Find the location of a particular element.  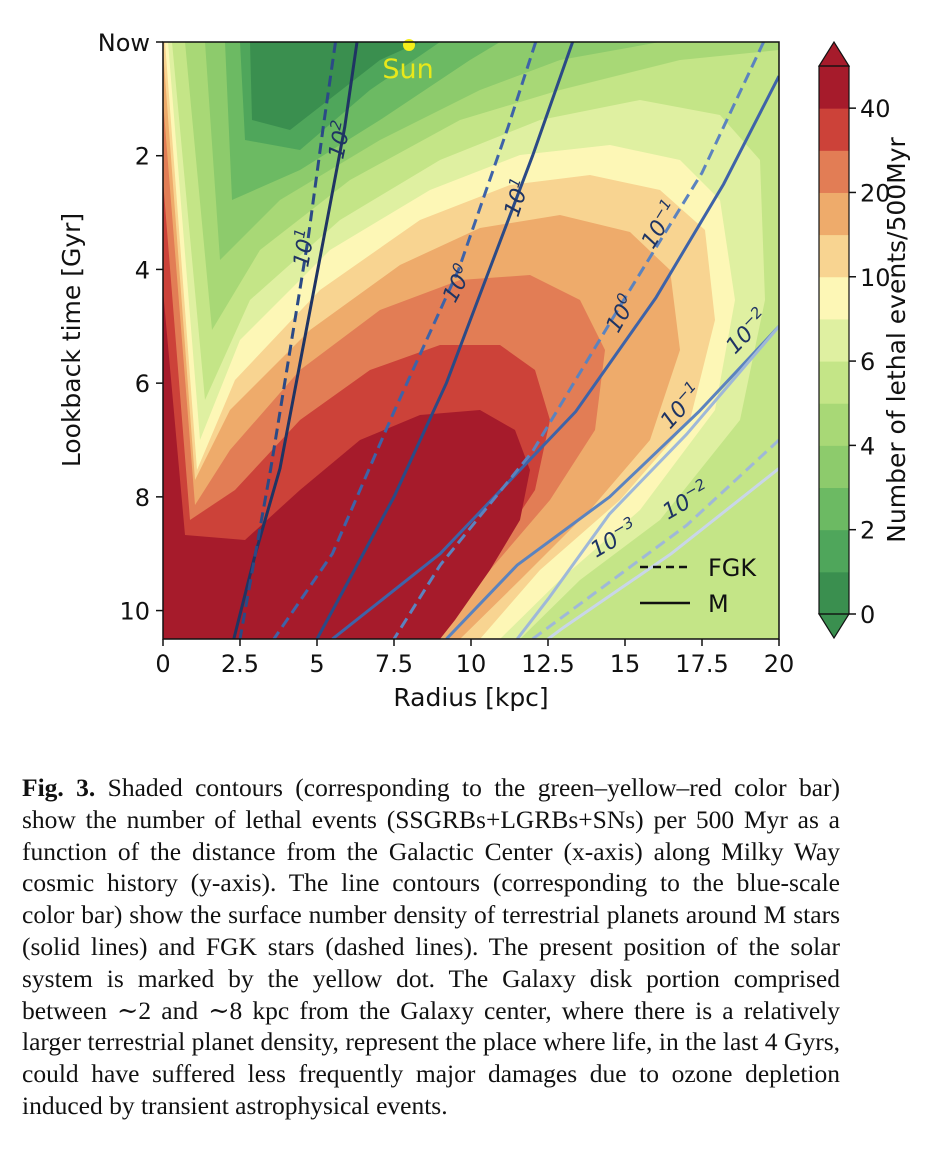

colorbar-frame is located at coordinates (834, 340).